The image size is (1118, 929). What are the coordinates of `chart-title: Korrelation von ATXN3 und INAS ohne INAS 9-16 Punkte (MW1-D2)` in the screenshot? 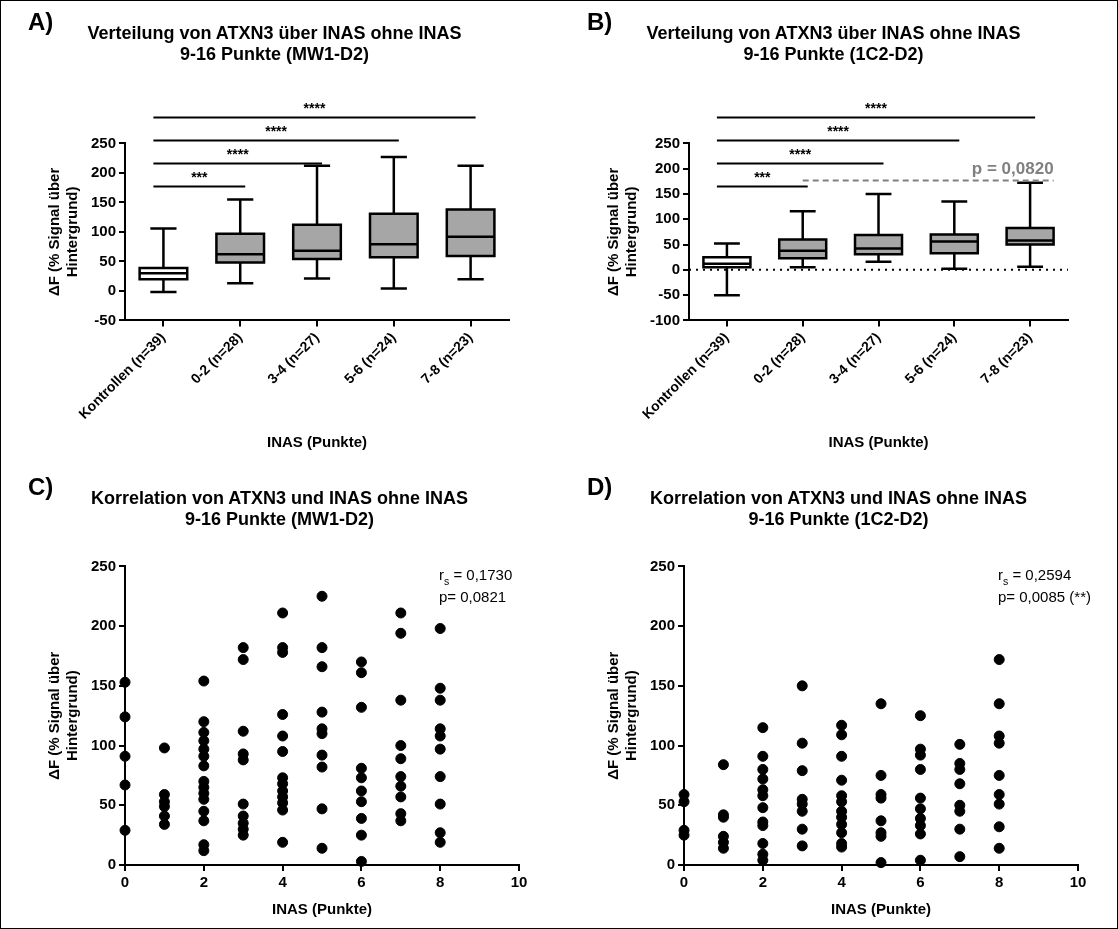 It's located at (279, 508).